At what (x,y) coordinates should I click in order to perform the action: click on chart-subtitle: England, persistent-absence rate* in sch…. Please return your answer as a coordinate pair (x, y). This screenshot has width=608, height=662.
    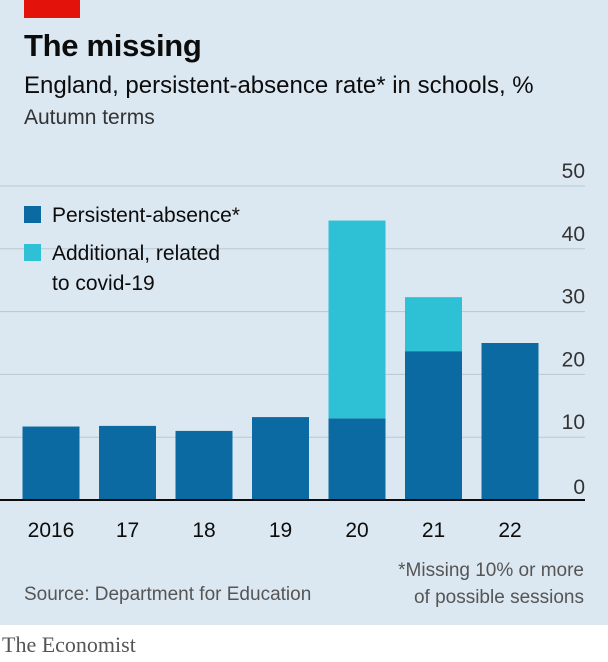
    Looking at the image, I should click on (279, 85).